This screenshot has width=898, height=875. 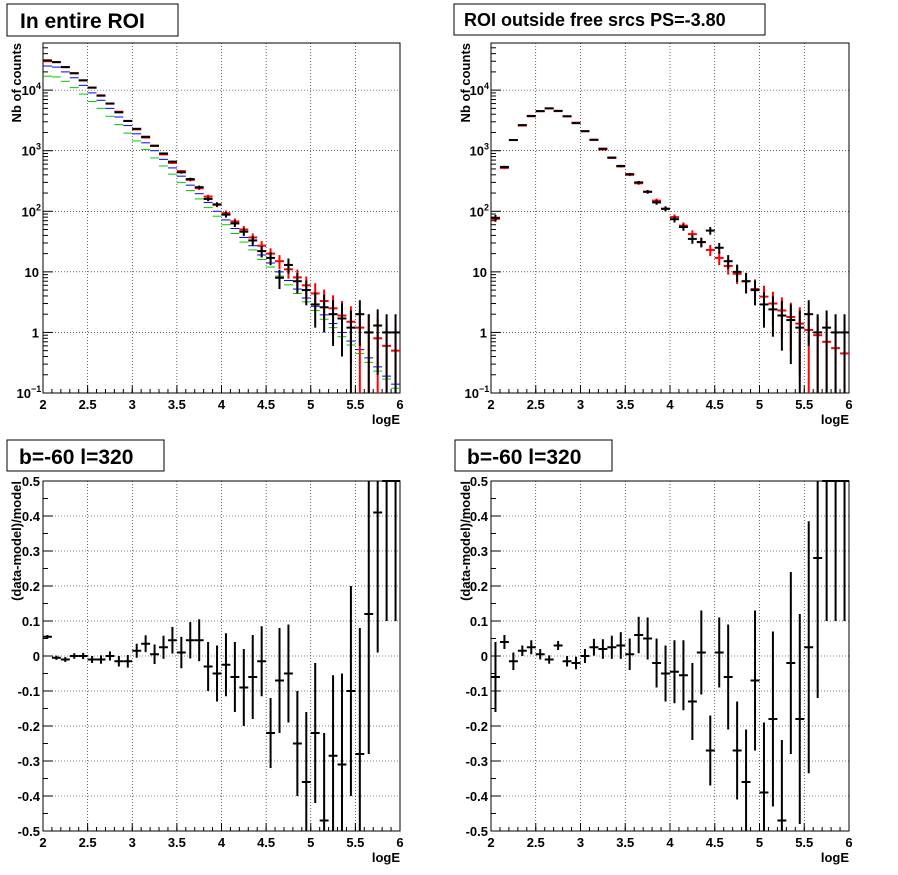 I want to click on y-tick-label: -0.4, so click(x=29, y=796).